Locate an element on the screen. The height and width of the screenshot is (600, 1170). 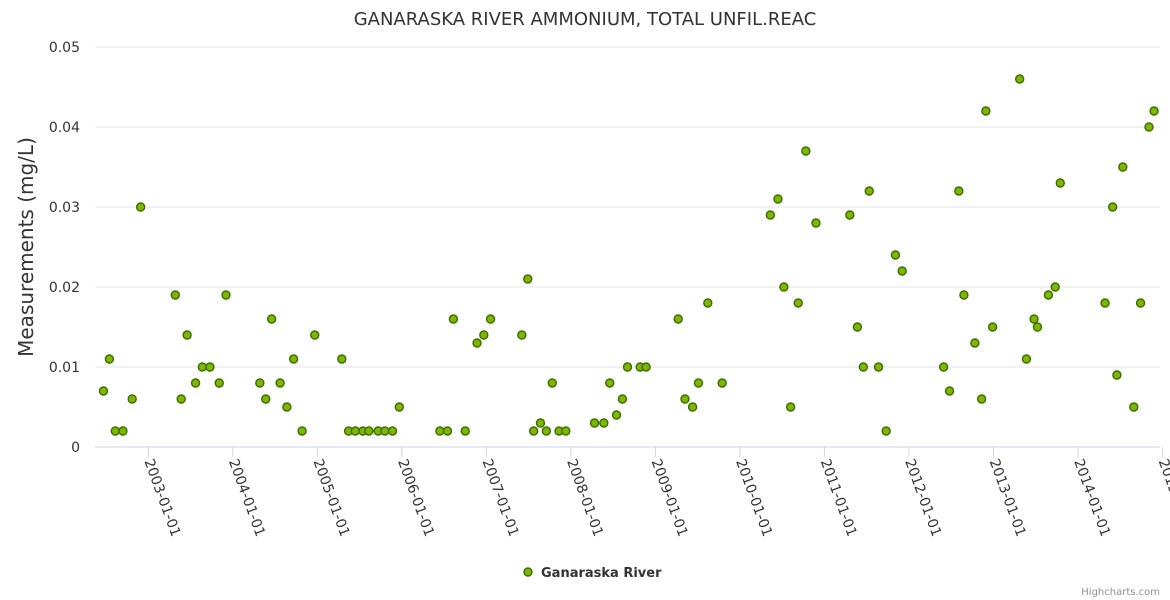
legend: Ganaraska River is located at coordinates (592, 573).